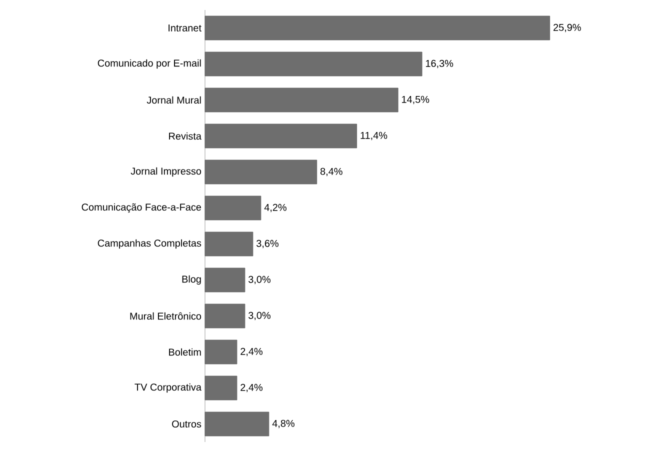  What do you see at coordinates (149, 64) in the screenshot?
I see `y-tick-label: Comunicado por E-mail` at bounding box center [149, 64].